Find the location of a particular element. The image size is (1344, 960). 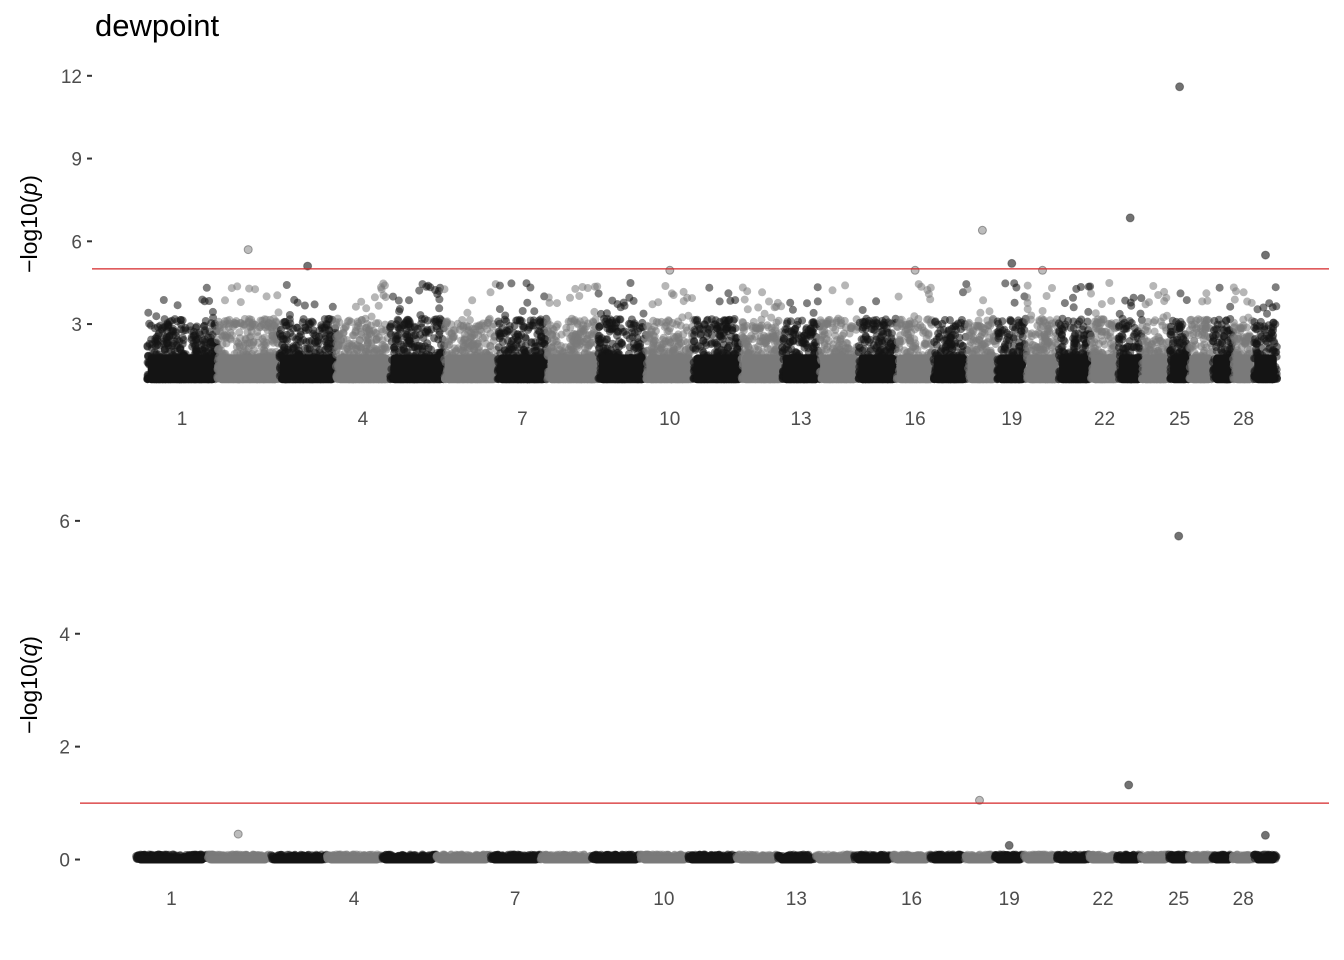

y-tick-label: 12 is located at coordinates (71, 77).